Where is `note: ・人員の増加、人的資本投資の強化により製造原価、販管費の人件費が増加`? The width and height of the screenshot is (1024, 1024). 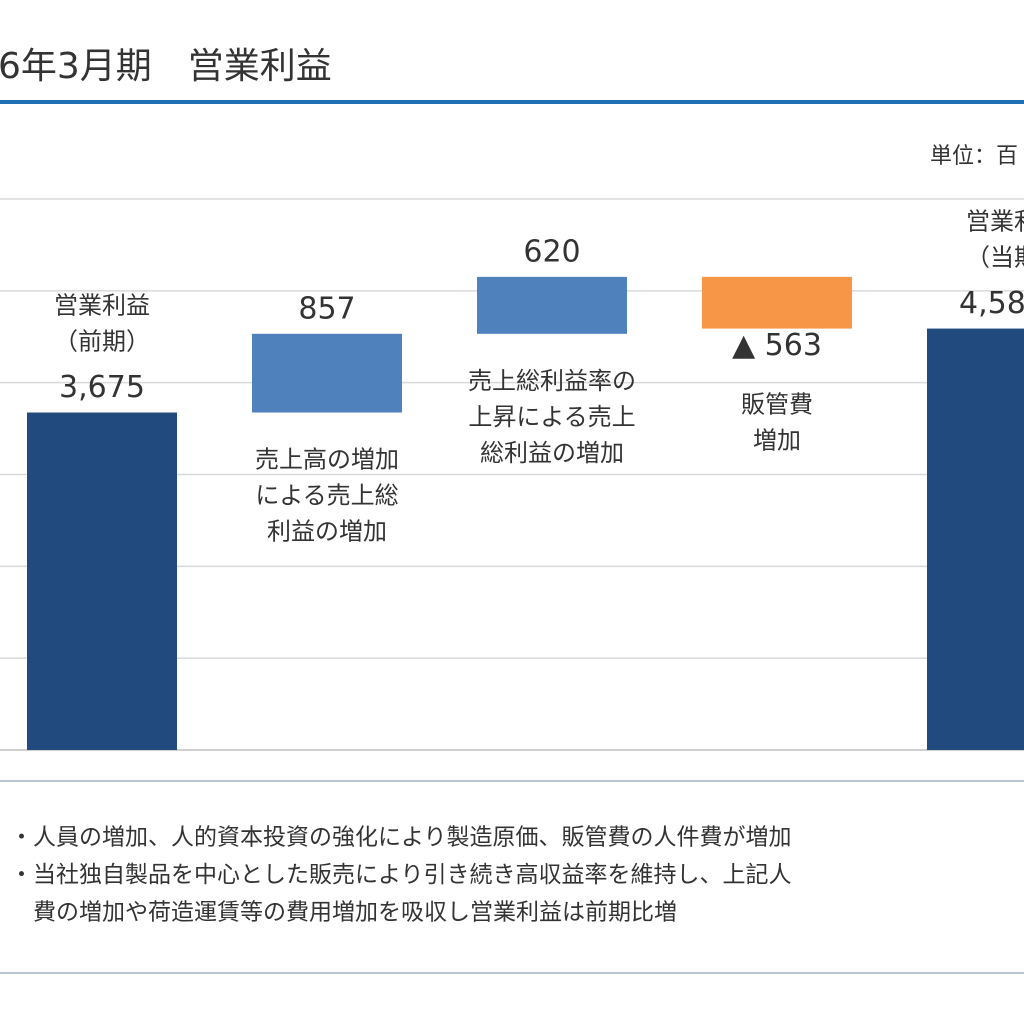
note: ・人員の増加、人的資本投資の強化により製造原価、販管費の人件費が増加 is located at coordinates (401, 838).